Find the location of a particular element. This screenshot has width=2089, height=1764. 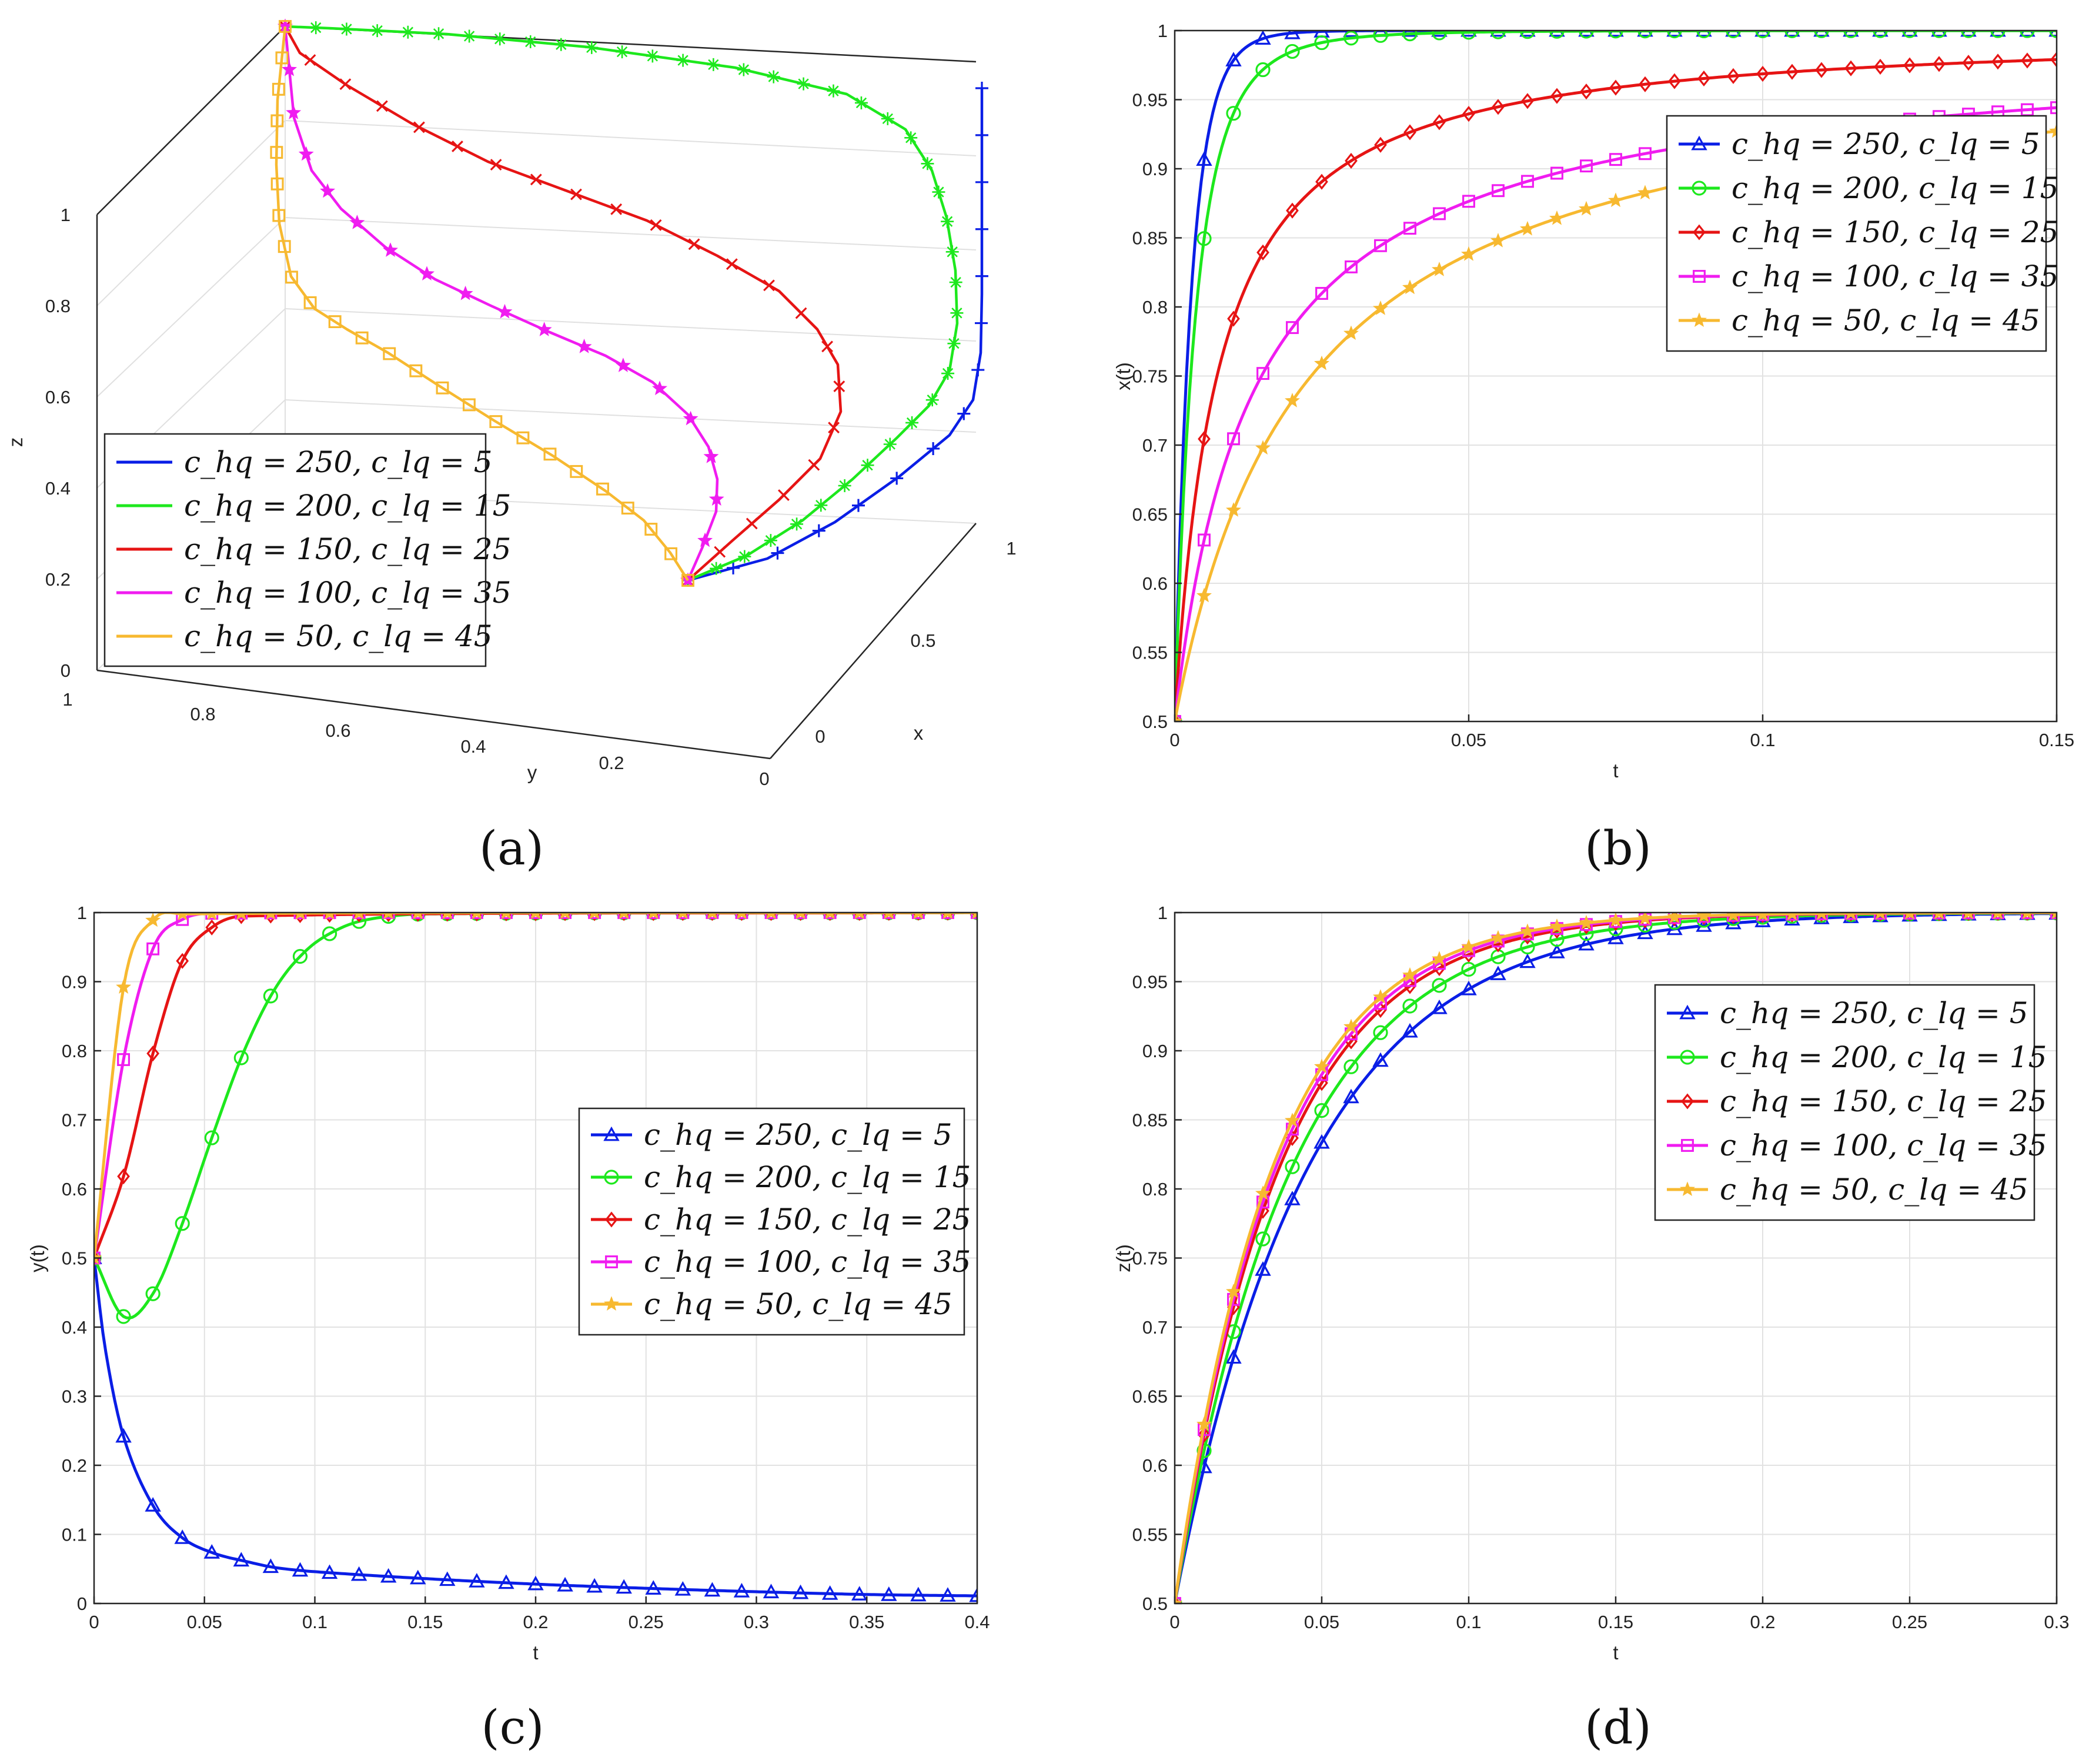

x-tick-label: 0 is located at coordinates (1174, 1622).